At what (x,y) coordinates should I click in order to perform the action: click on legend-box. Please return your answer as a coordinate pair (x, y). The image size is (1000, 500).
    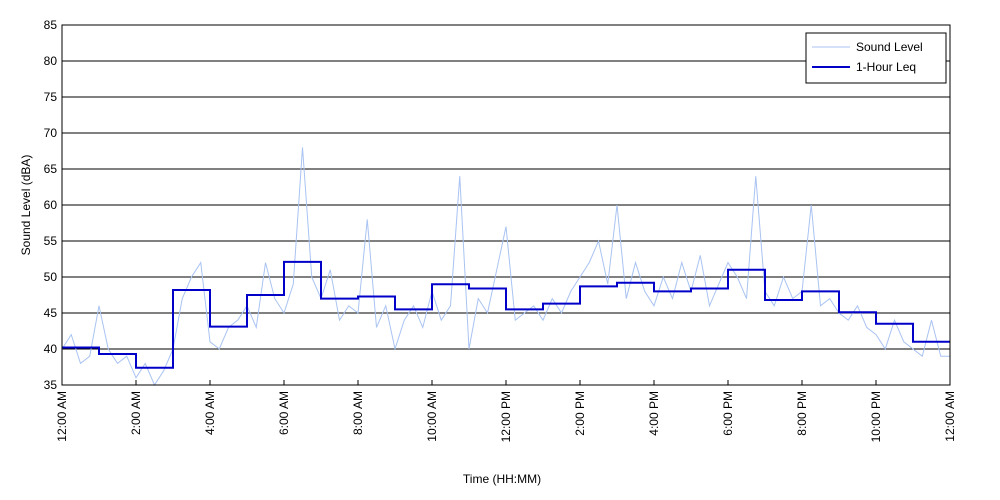
    Looking at the image, I should click on (876, 58).